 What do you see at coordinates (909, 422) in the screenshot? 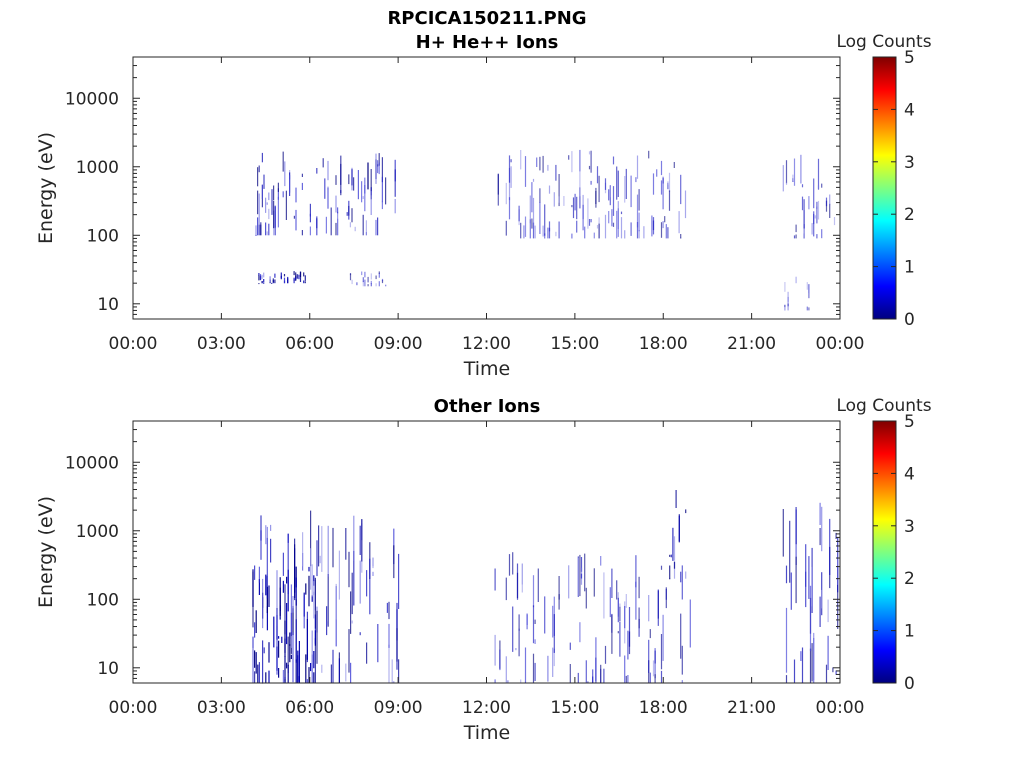
I see `colorbar-tick-label: 5` at bounding box center [909, 422].